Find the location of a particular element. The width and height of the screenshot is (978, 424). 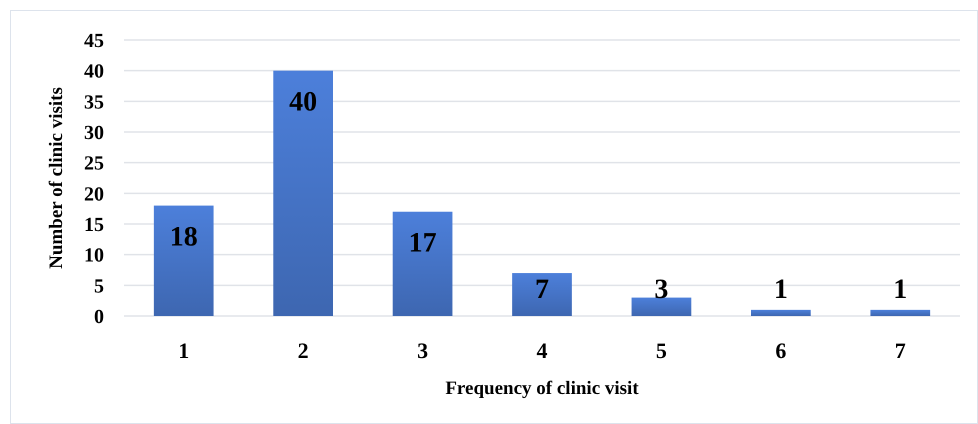

y-tick-label: 20 is located at coordinates (94, 194).